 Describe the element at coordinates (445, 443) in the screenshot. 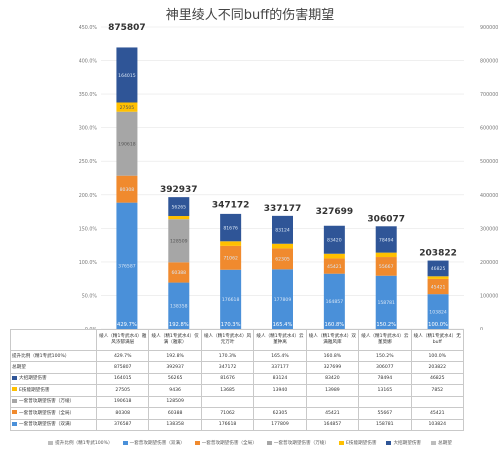

I see `legend-label: 总期望` at that location.